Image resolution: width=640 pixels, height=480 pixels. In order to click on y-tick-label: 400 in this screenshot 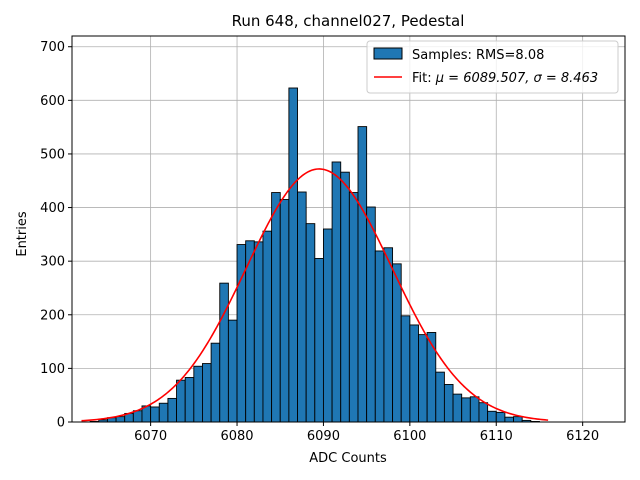, I will do `click(52, 208)`.